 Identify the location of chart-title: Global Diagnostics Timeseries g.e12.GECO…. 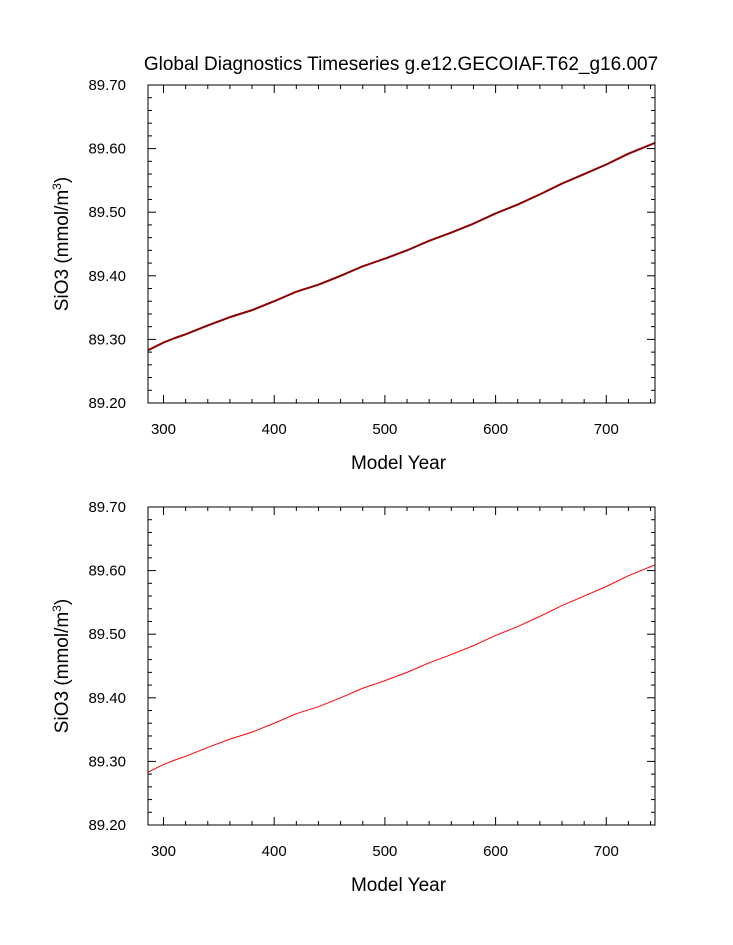
(401, 64).